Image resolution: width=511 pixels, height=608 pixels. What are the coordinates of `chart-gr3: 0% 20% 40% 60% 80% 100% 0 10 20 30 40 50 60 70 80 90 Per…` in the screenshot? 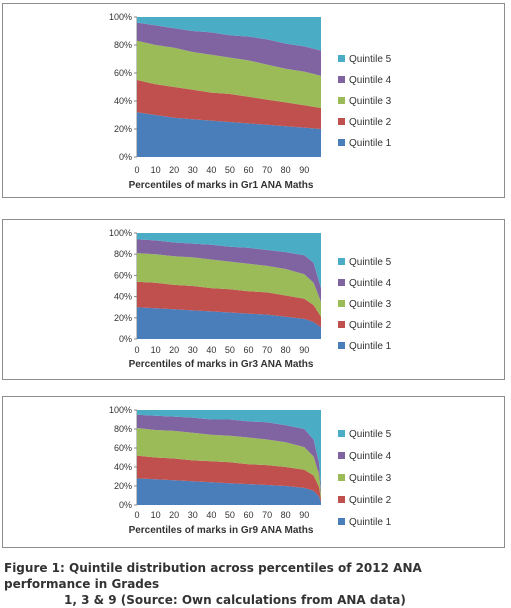 It's located at (250, 299).